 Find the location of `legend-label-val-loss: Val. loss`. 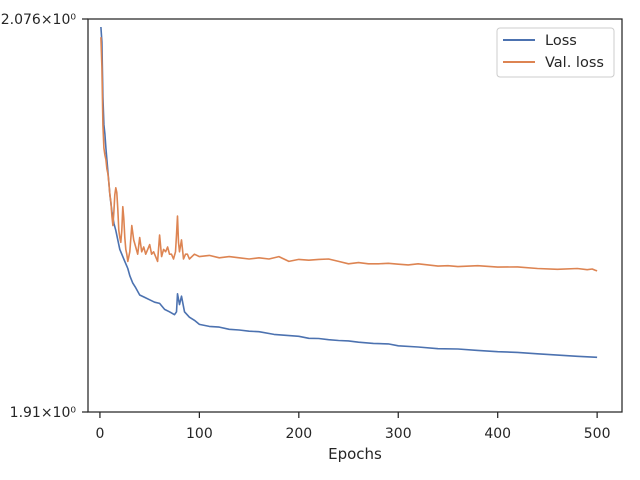

legend-label-val-loss: Val. loss is located at coordinates (574, 63).